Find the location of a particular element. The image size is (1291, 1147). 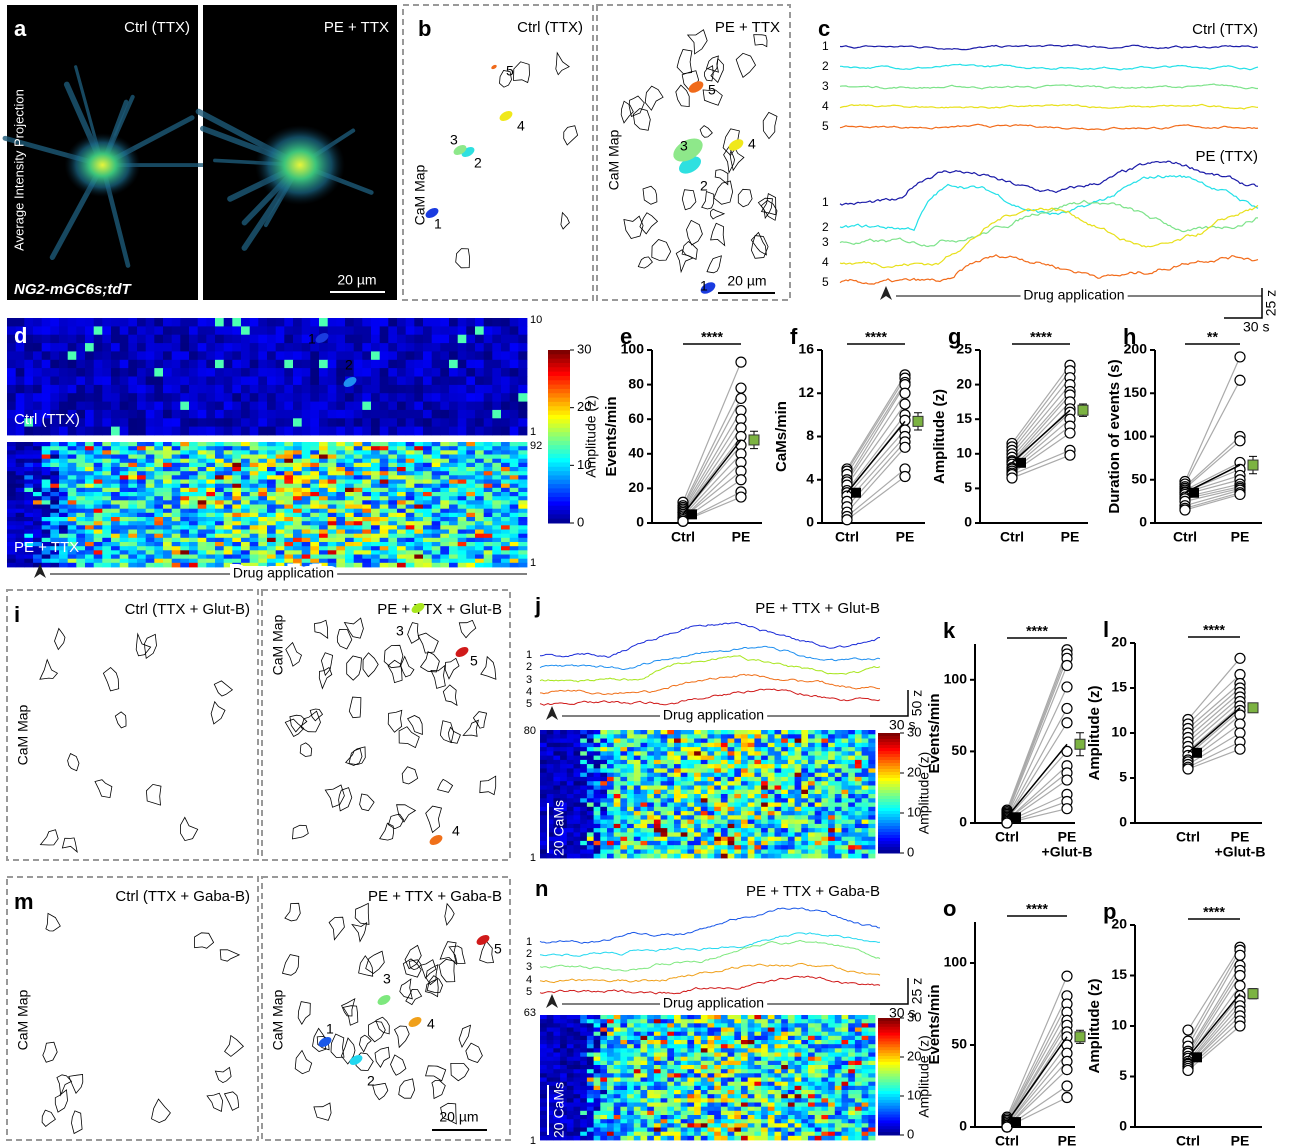

side-label: Average Intensity Projection is located at coordinates (18, 170).